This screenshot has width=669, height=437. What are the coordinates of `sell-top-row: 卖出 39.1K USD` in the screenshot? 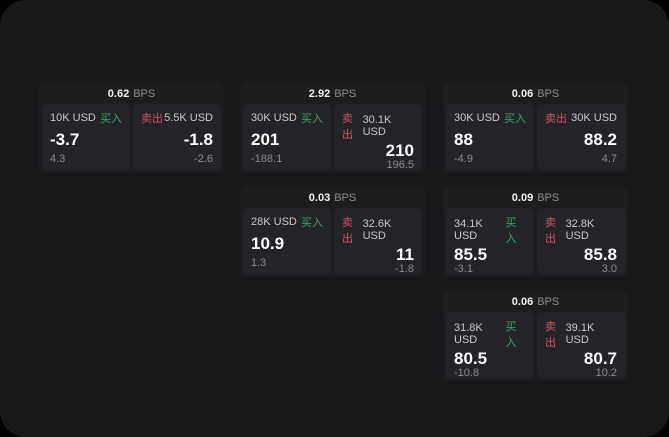 It's located at (581, 334).